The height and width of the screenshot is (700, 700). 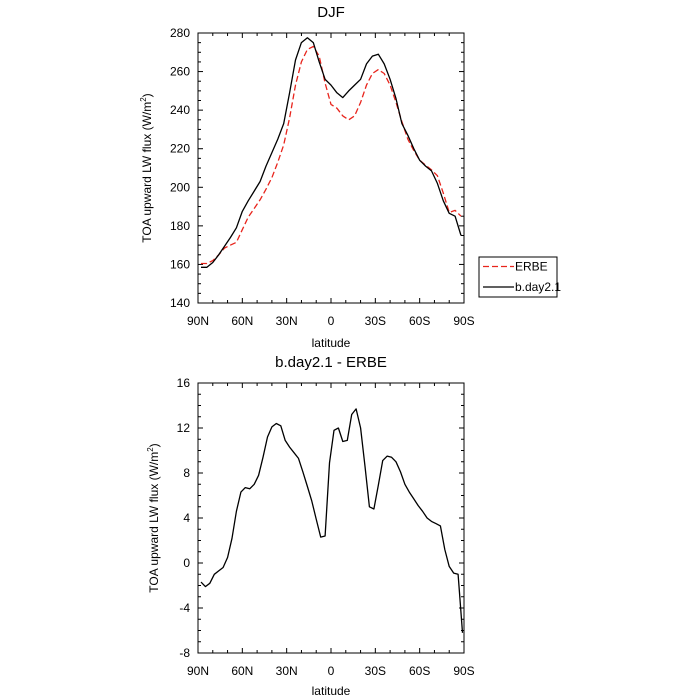 I want to click on legend-box, so click(x=518, y=277).